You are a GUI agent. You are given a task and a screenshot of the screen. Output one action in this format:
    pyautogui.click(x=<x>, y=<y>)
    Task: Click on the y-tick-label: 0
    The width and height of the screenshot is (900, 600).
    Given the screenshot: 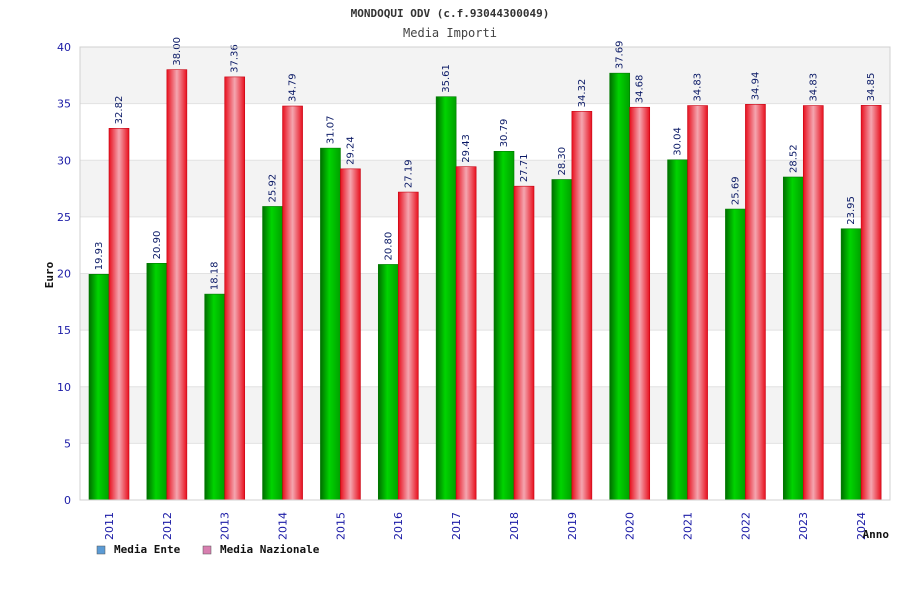 What is the action you would take?
    pyautogui.click(x=67, y=500)
    